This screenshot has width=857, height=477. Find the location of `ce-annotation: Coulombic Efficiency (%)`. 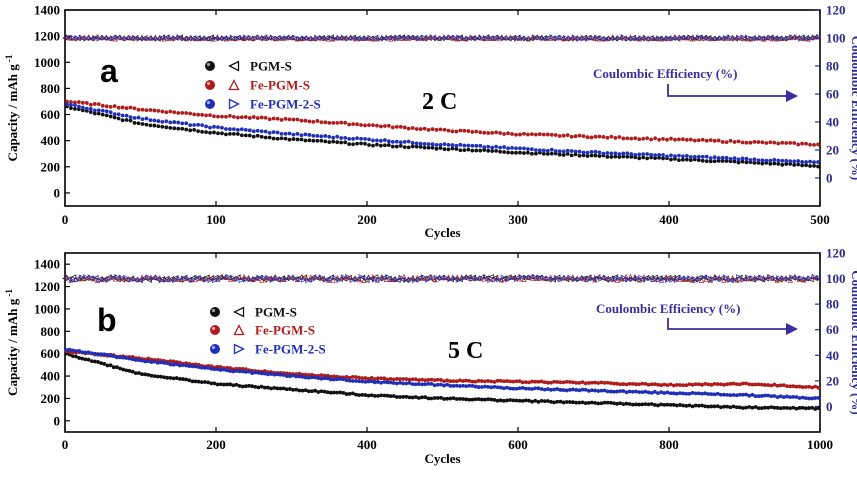

ce-annotation: Coulombic Efficiency (%) is located at coordinates (665, 73).